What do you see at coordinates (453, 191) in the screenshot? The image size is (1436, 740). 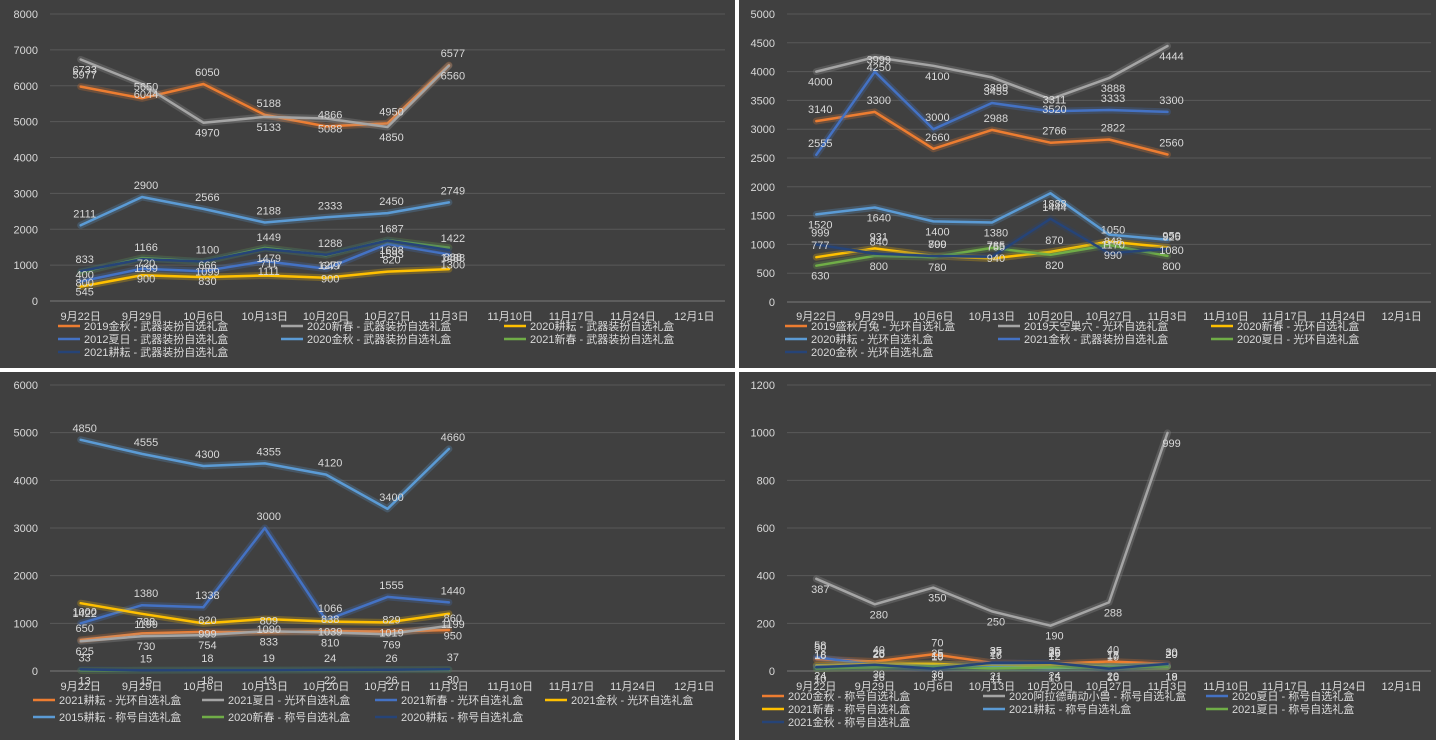 I see `data-label: 2749` at bounding box center [453, 191].